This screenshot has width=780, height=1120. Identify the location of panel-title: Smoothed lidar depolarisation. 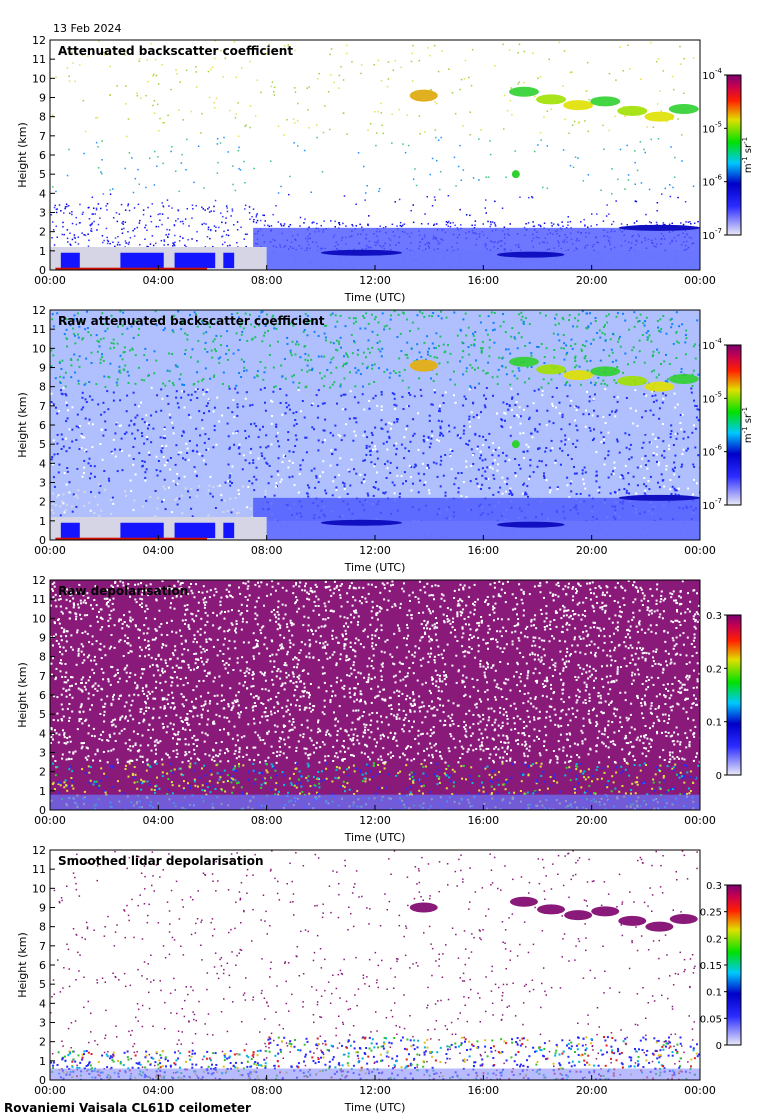
(161, 861).